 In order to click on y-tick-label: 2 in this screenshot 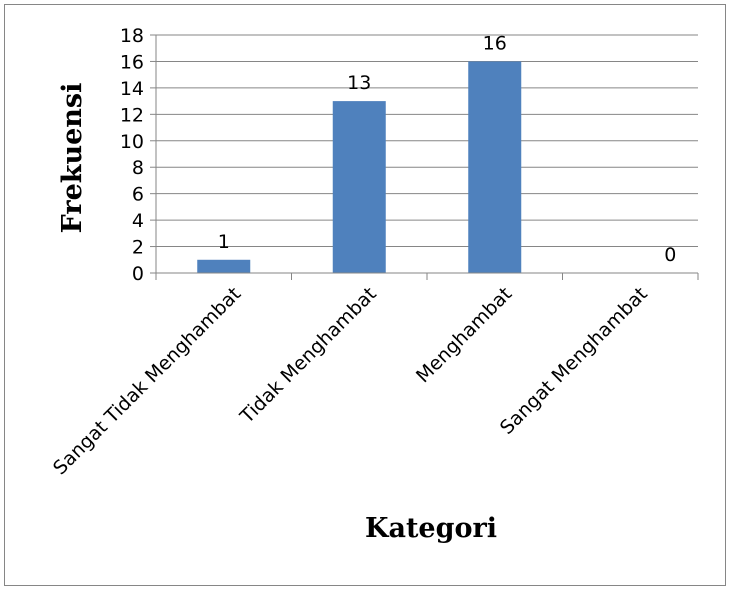, I will do `click(138, 248)`.